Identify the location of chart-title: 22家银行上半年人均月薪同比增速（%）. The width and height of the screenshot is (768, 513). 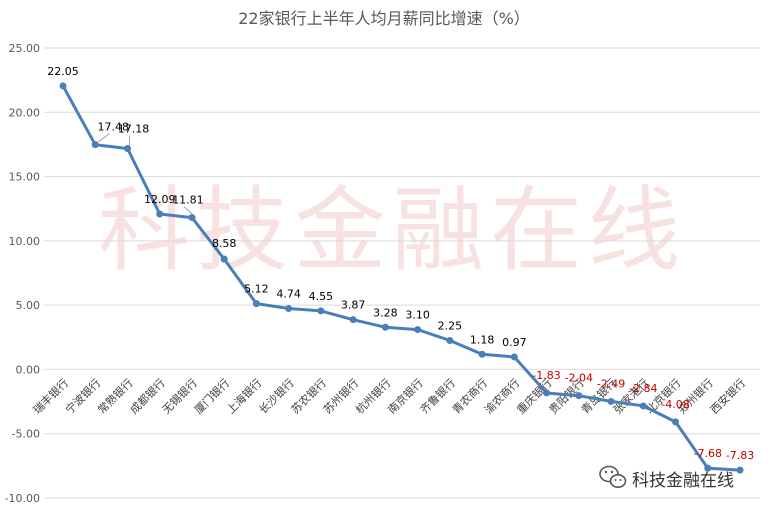
(384, 18).